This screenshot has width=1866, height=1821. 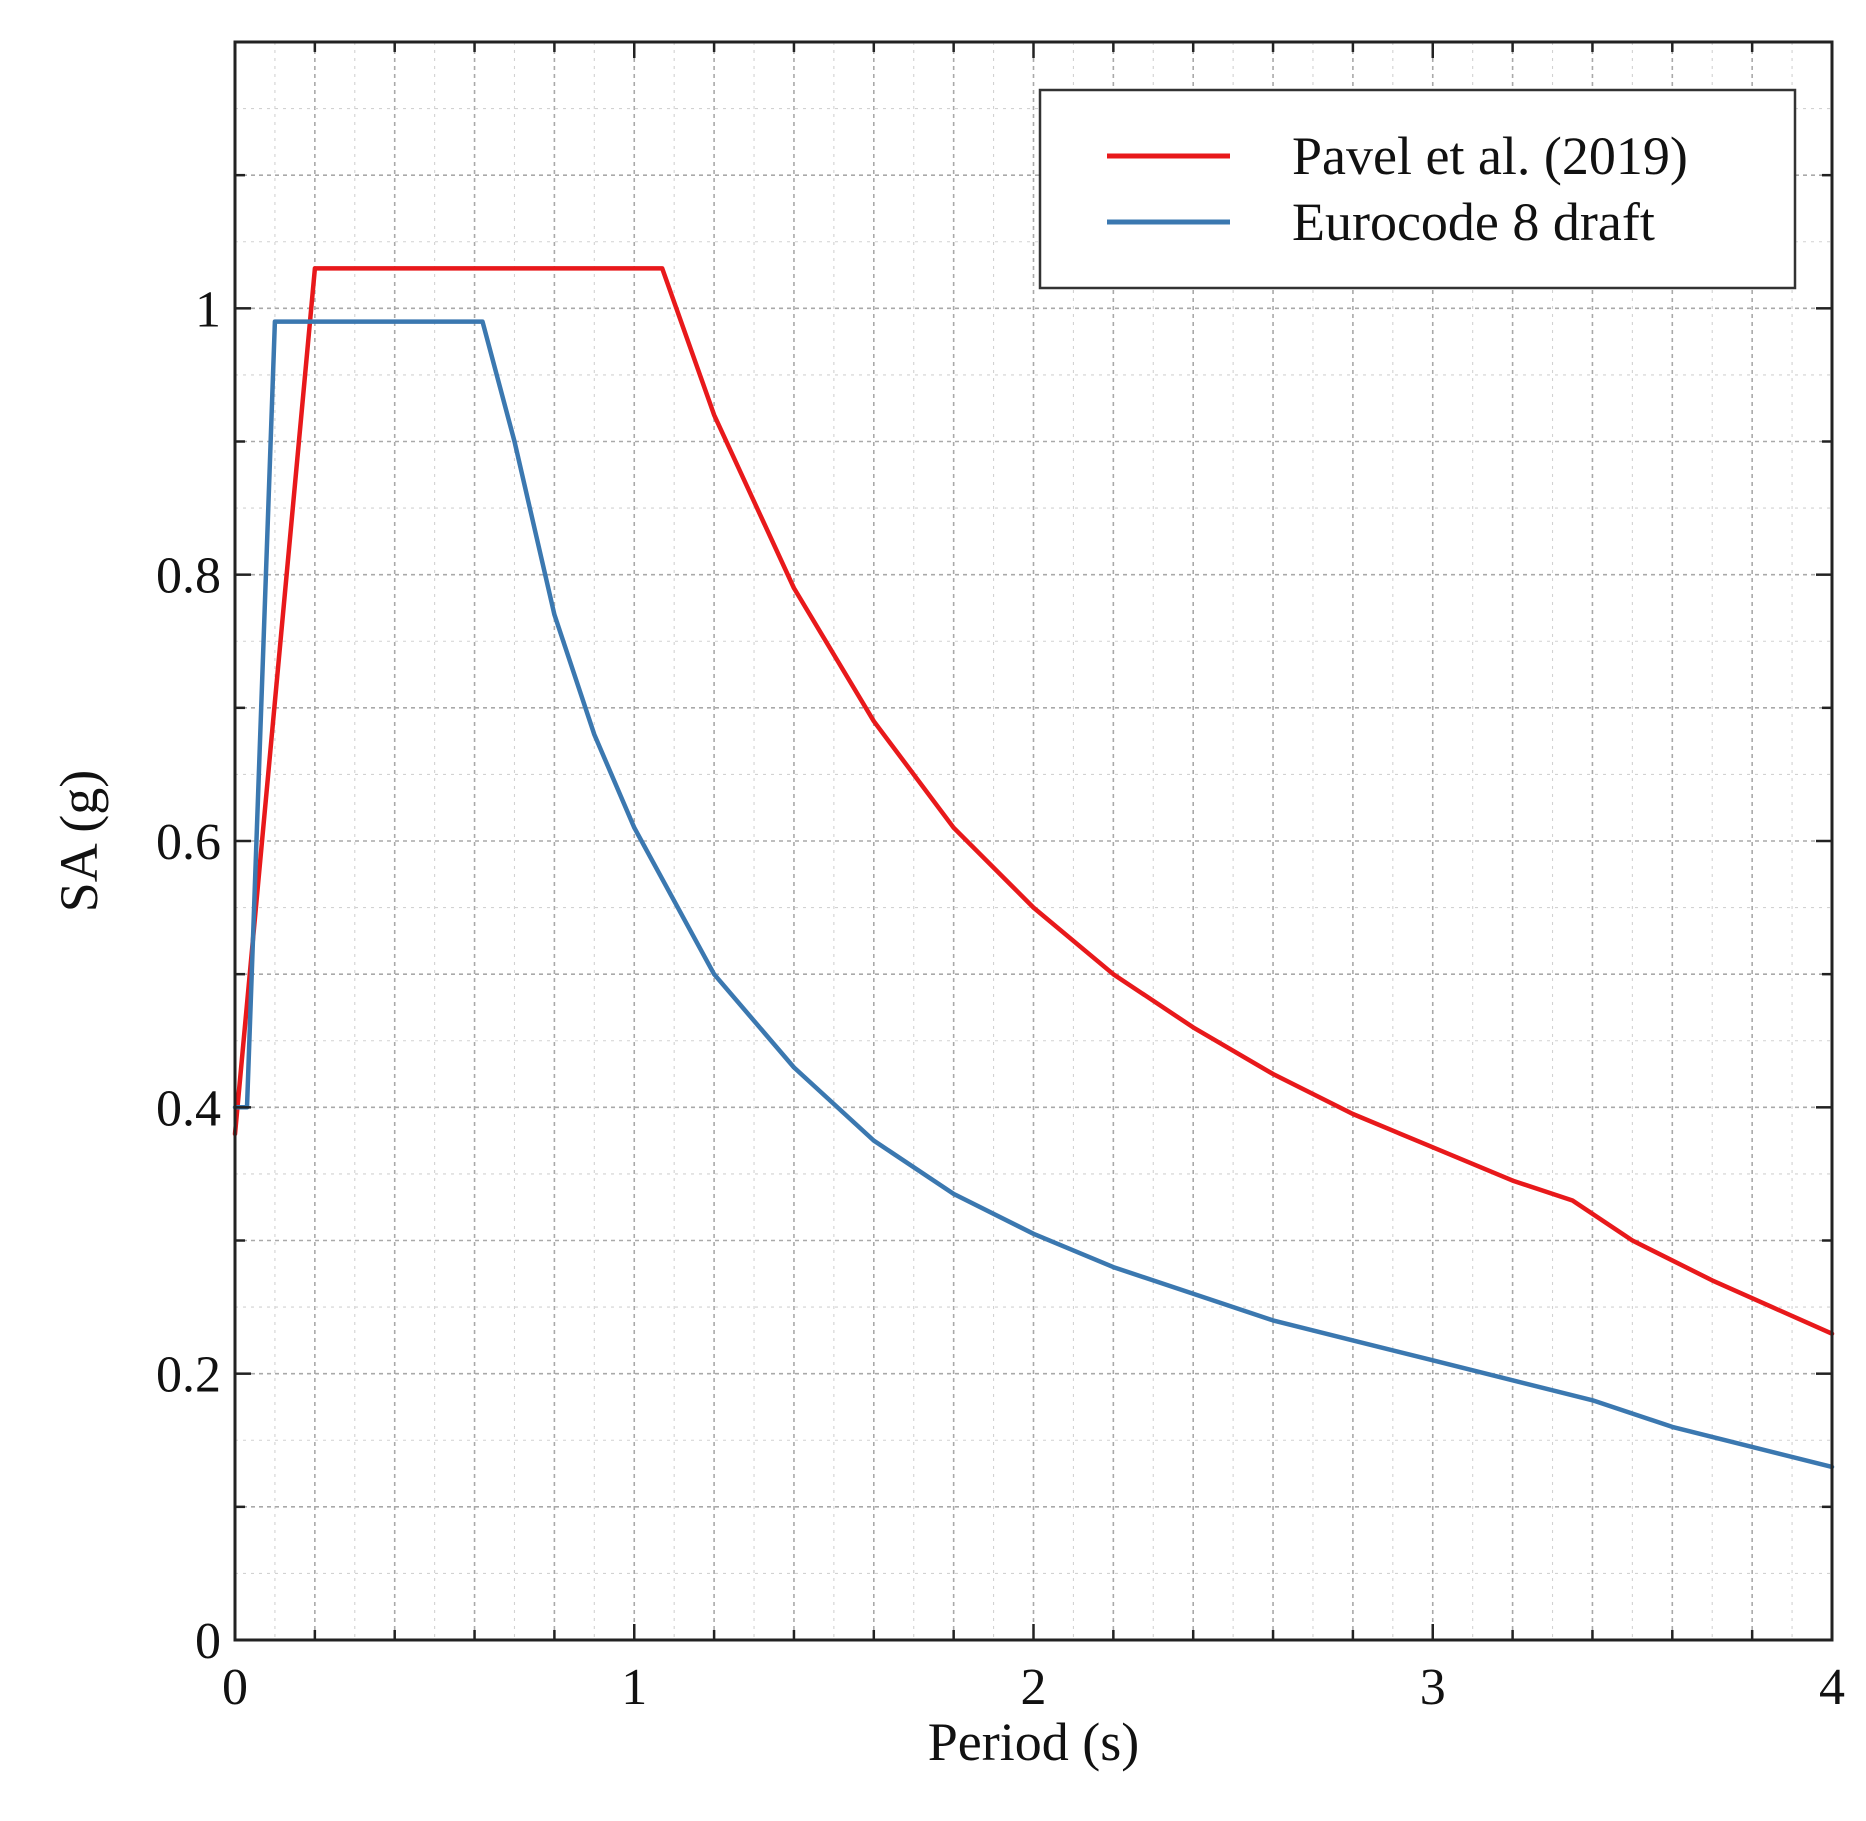 I want to click on x-tick-label: 0, so click(x=235, y=1687).